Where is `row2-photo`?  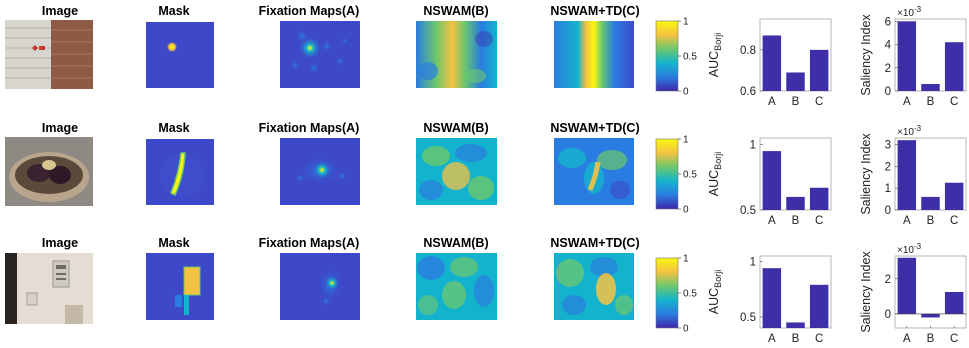
row2-photo is located at coordinates (49, 171).